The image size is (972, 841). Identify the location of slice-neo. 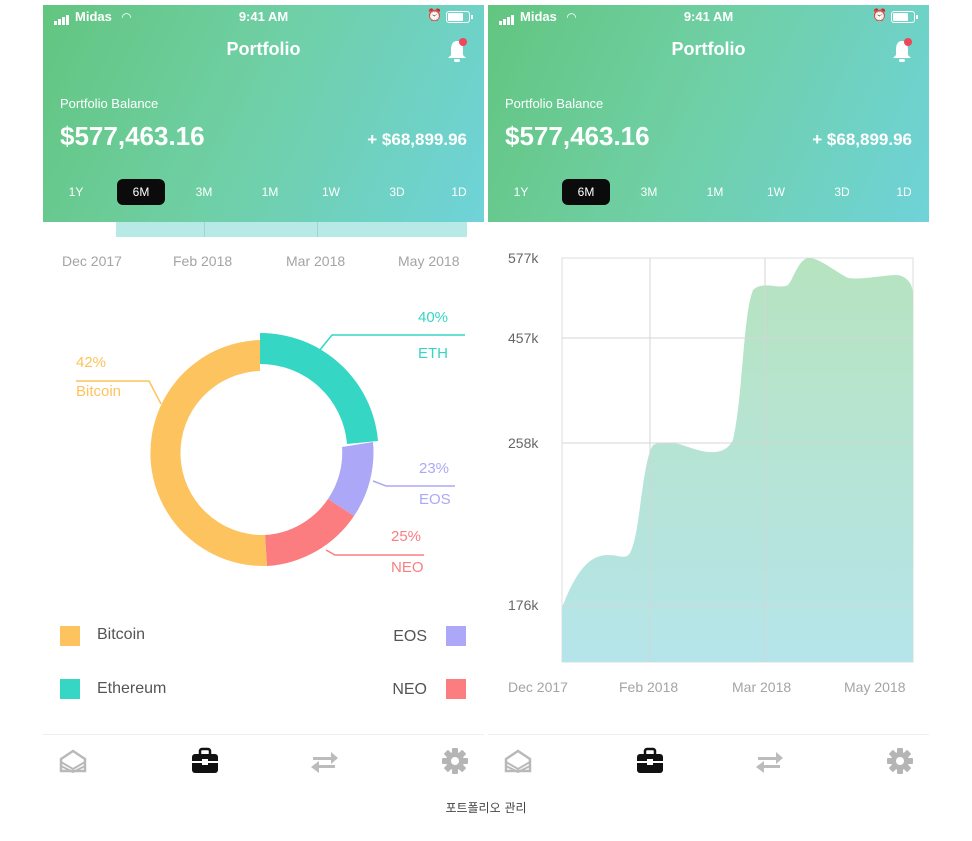
(309, 532).